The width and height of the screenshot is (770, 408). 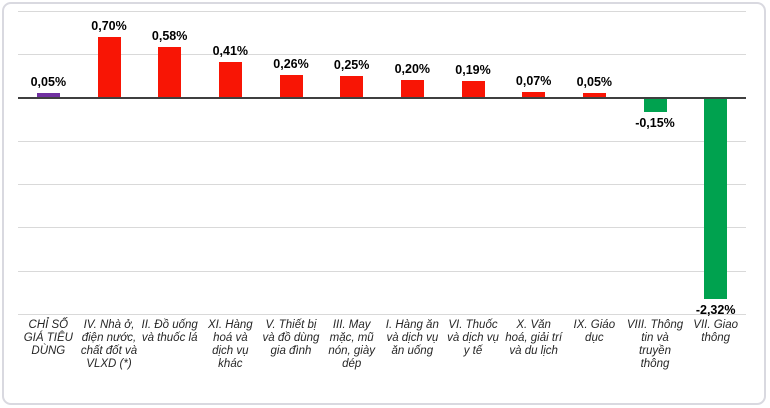 I want to click on value-label-2: 0,70%, so click(x=109, y=25).